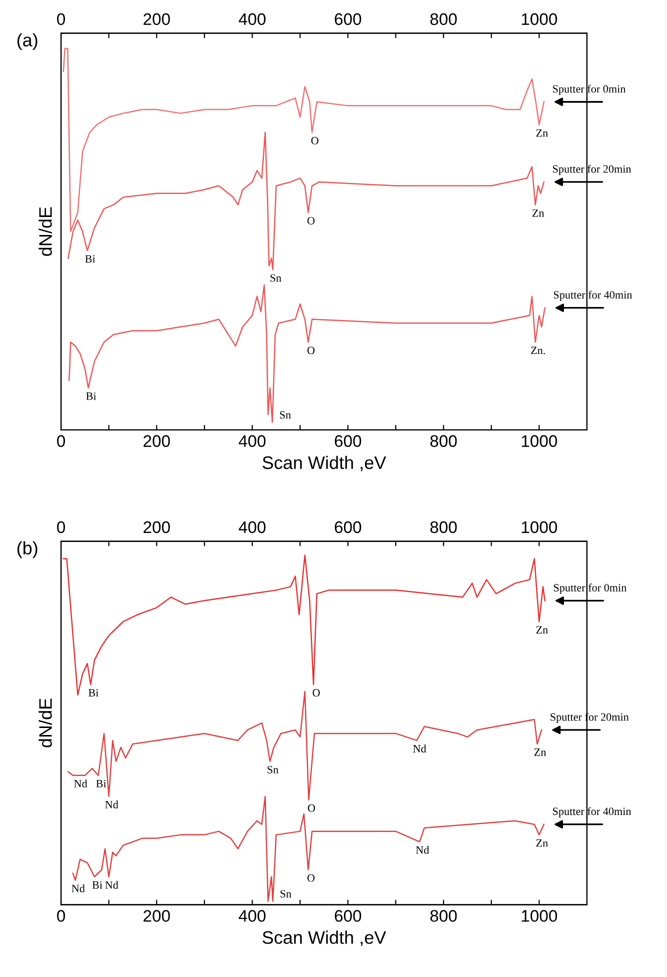 The height and width of the screenshot is (977, 667). What do you see at coordinates (538, 350) in the screenshot?
I see `annotation: Zn.` at bounding box center [538, 350].